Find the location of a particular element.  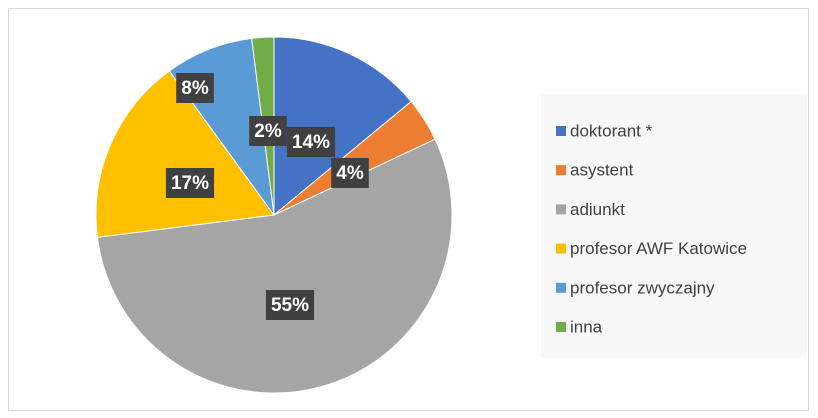

legend-label: profesor zwyczajny is located at coordinates (642, 287).